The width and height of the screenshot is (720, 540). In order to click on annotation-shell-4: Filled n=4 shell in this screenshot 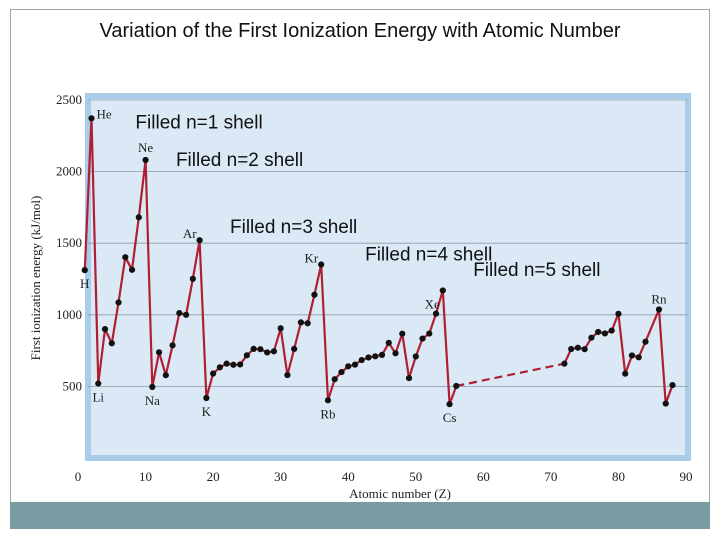, I will do `click(428, 254)`.